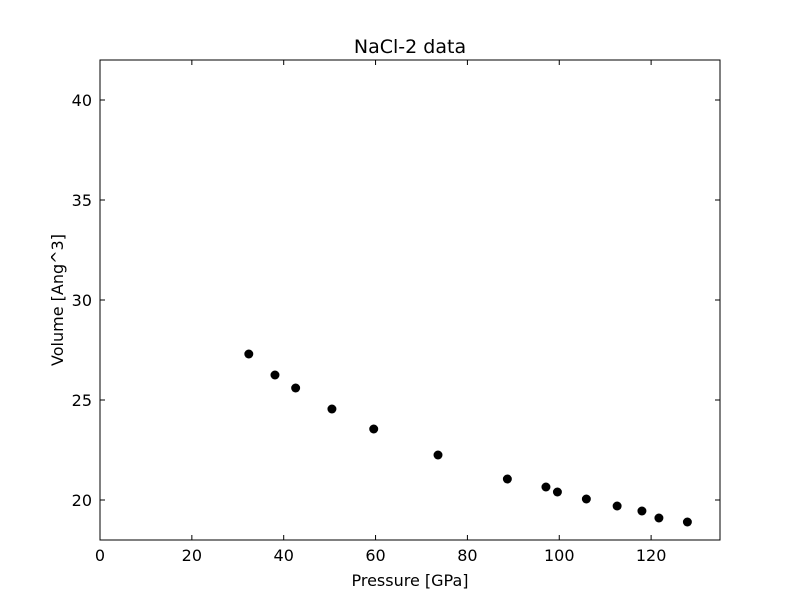 This screenshot has height=600, width=800. Describe the element at coordinates (192, 555) in the screenshot. I see `x-tick-label: 20` at that location.